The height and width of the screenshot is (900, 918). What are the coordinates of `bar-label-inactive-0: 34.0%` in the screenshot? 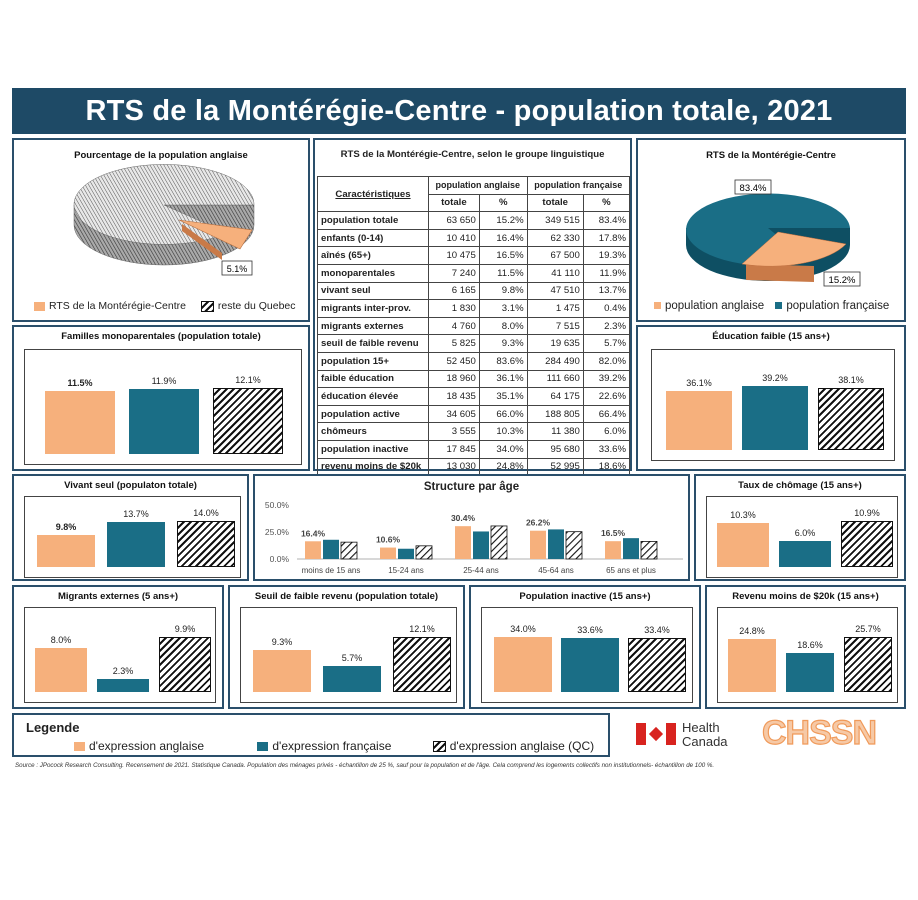 It's located at (523, 629).